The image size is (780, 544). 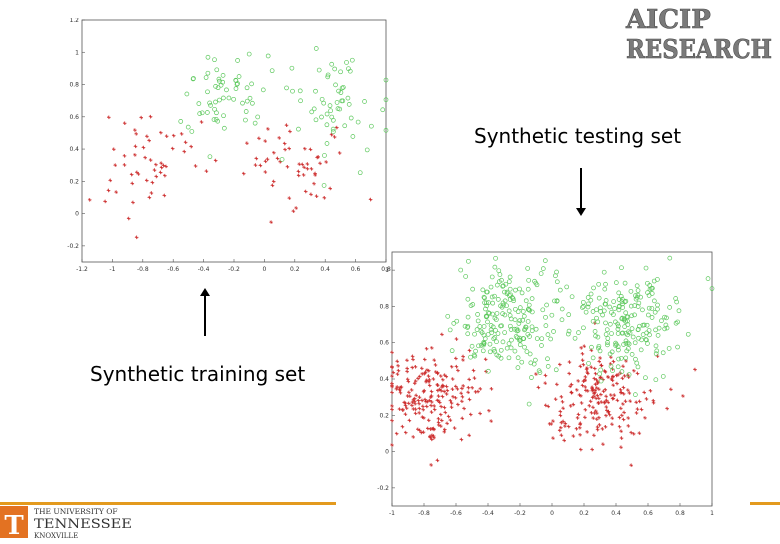 What do you see at coordinates (456, 513) in the screenshot?
I see `x-tick-label: -0.6` at bounding box center [456, 513].